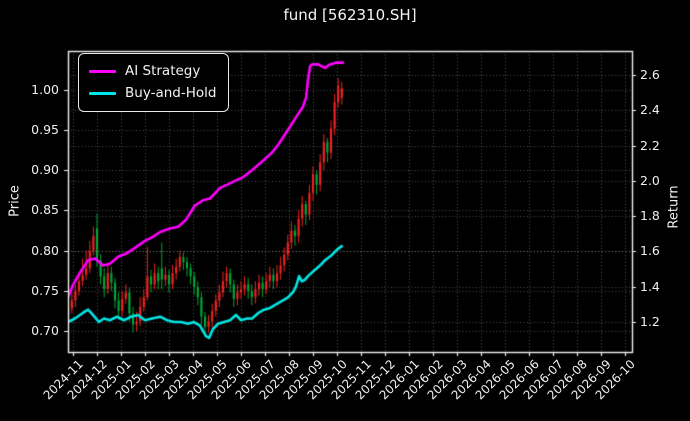 This screenshot has height=421, width=690. I want to click on buy-and-hold-line-swatch, so click(102, 93).